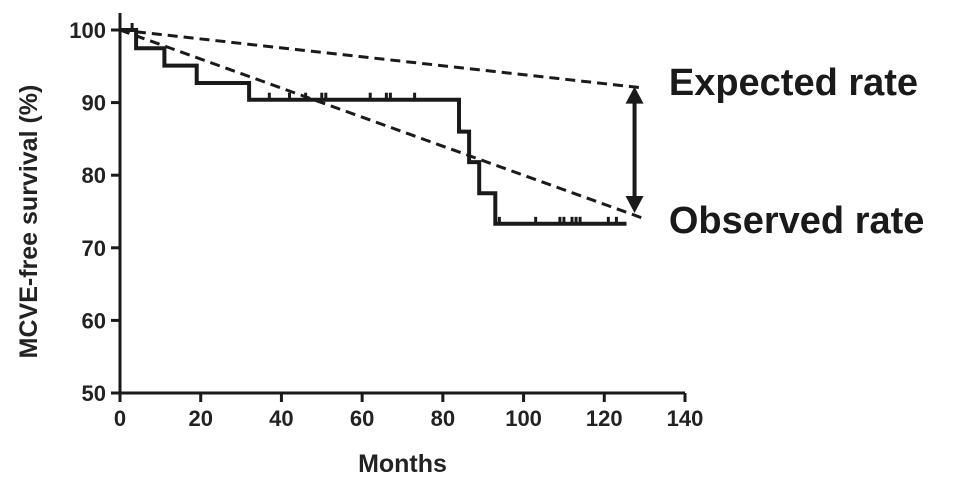 The width and height of the screenshot is (965, 479). I want to click on x-tick-label: 120, so click(604, 418).